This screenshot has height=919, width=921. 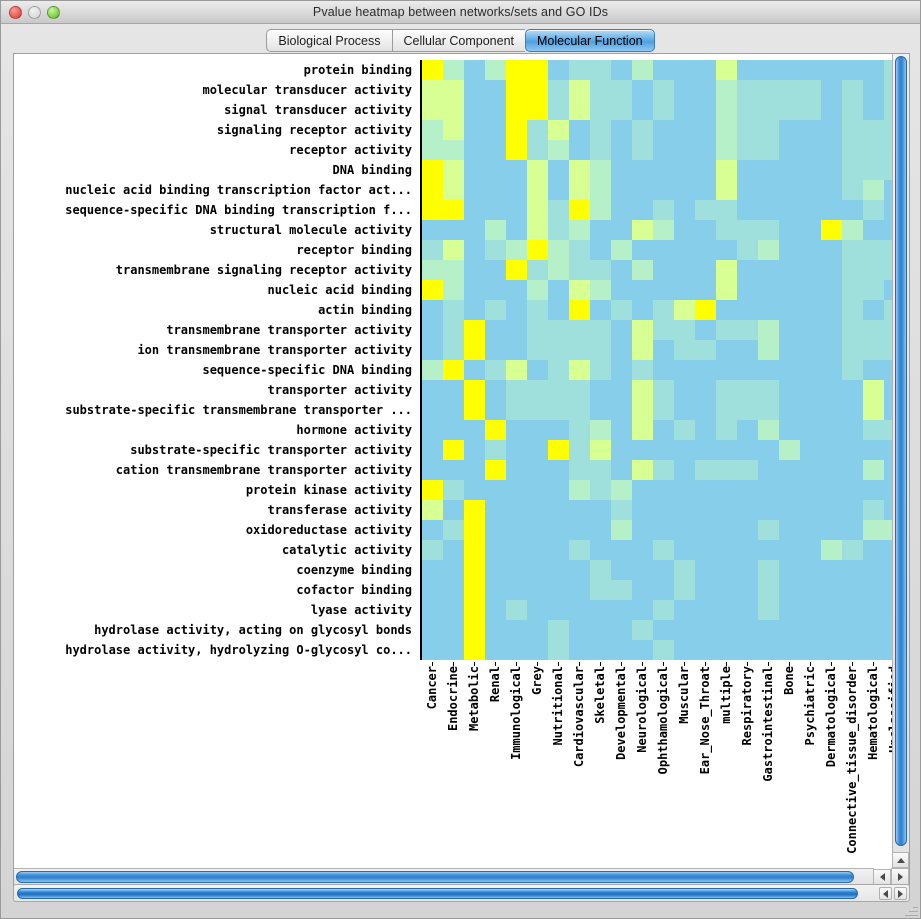 What do you see at coordinates (53, 12) in the screenshot?
I see `zoom-button` at bounding box center [53, 12].